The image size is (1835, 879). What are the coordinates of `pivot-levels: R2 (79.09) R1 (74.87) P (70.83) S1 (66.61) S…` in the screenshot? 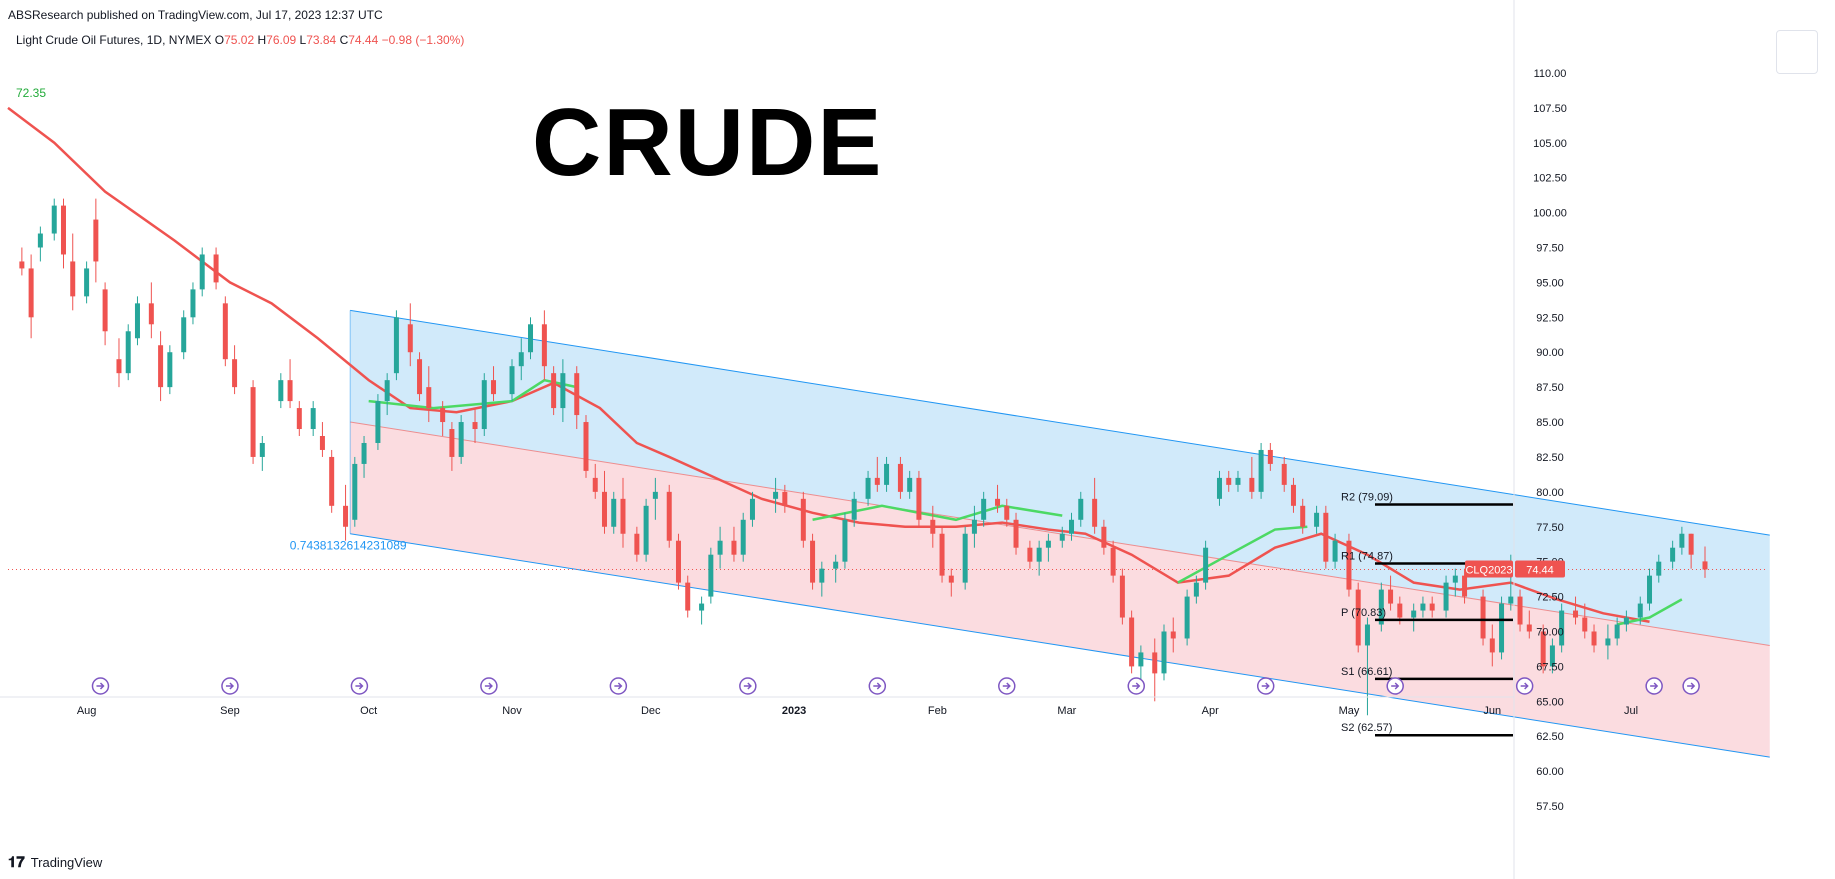 It's located at (1427, 614).